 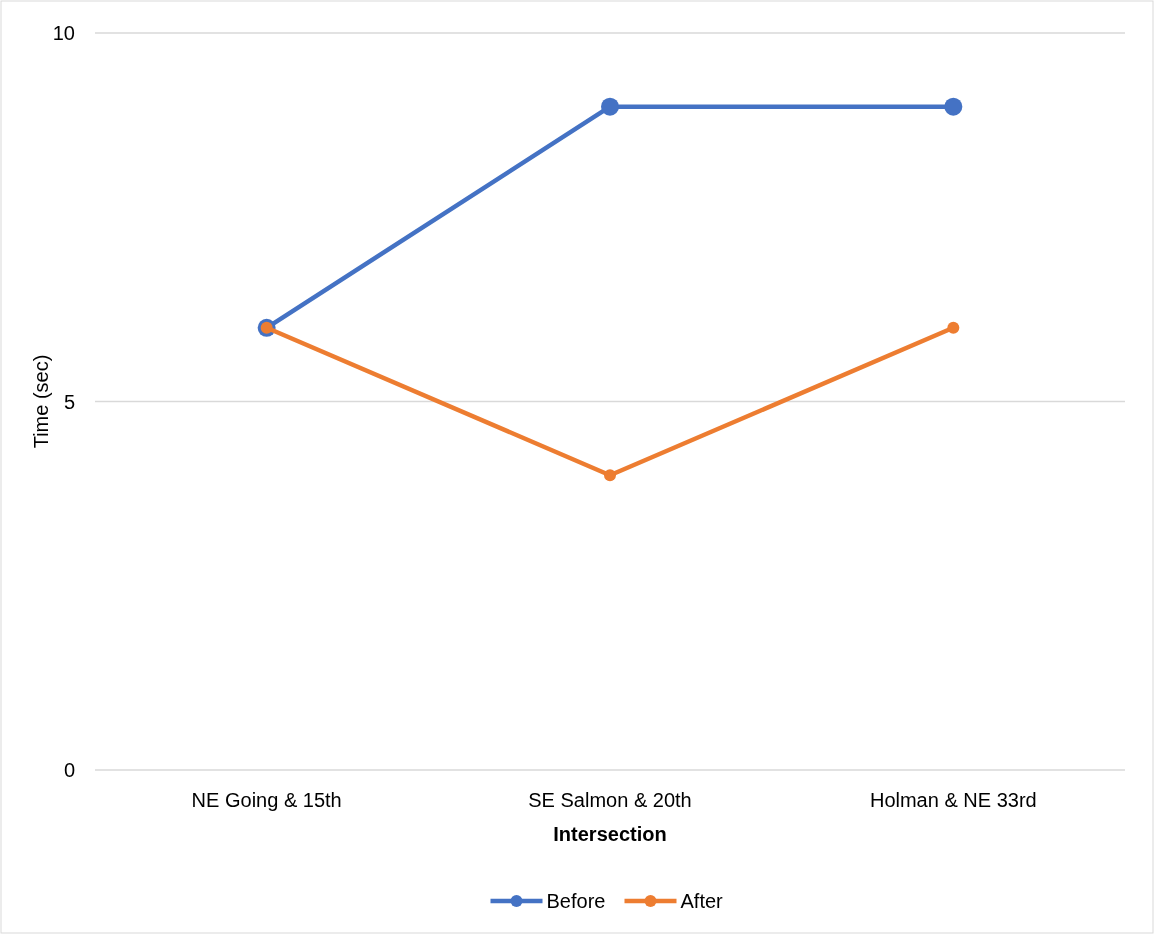 What do you see at coordinates (63, 33) in the screenshot?
I see `y-tick-label: 10` at bounding box center [63, 33].